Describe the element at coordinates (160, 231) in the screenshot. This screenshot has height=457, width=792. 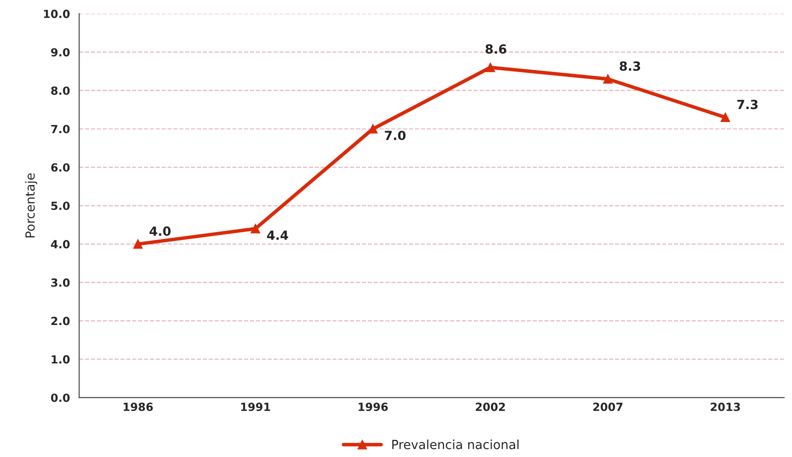
I see `data-label: 4.0` at that location.